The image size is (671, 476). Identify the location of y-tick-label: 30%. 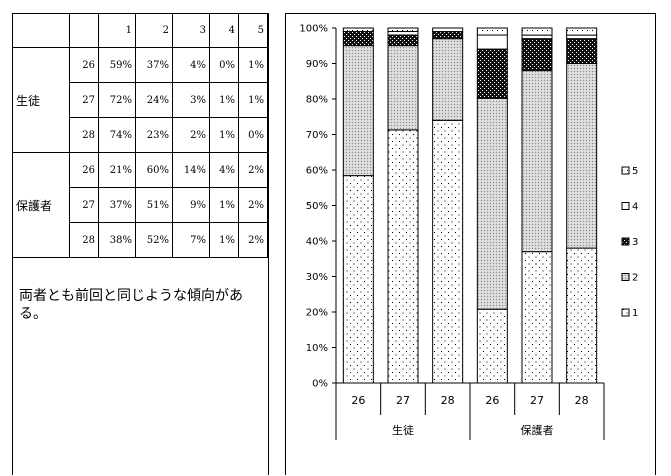
(317, 277).